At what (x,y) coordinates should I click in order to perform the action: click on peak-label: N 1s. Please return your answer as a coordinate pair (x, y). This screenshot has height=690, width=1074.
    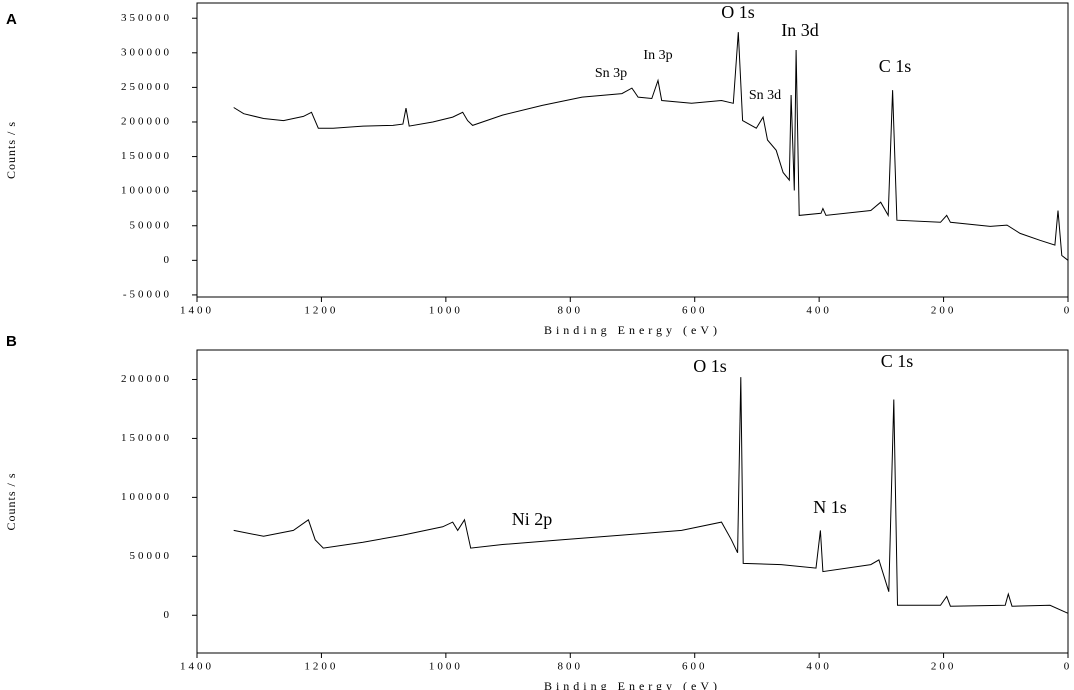
    Looking at the image, I should click on (830, 507).